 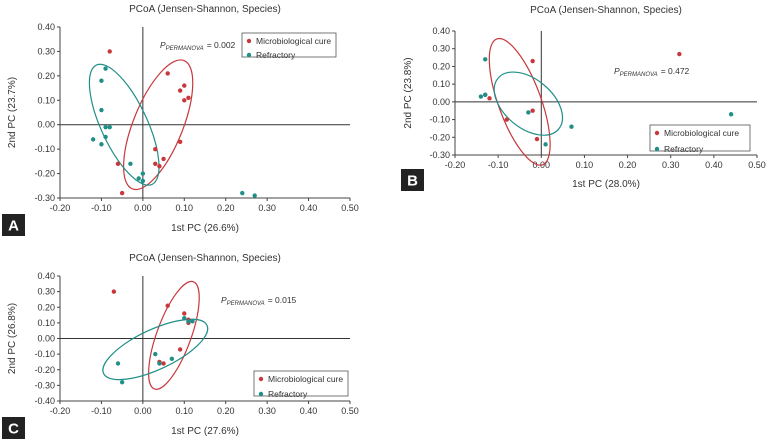 What do you see at coordinates (639, 75) in the screenshot?
I see `permanova-subscript: PERMANOVA` at bounding box center [639, 75].